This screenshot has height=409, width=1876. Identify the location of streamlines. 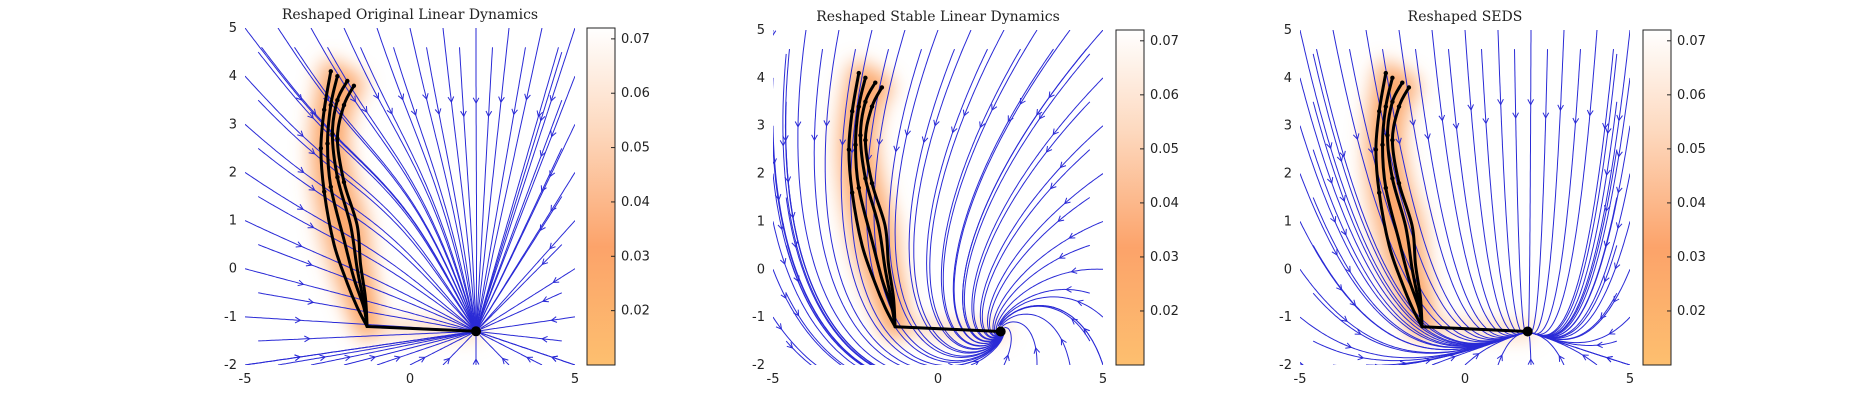
(938, 197).